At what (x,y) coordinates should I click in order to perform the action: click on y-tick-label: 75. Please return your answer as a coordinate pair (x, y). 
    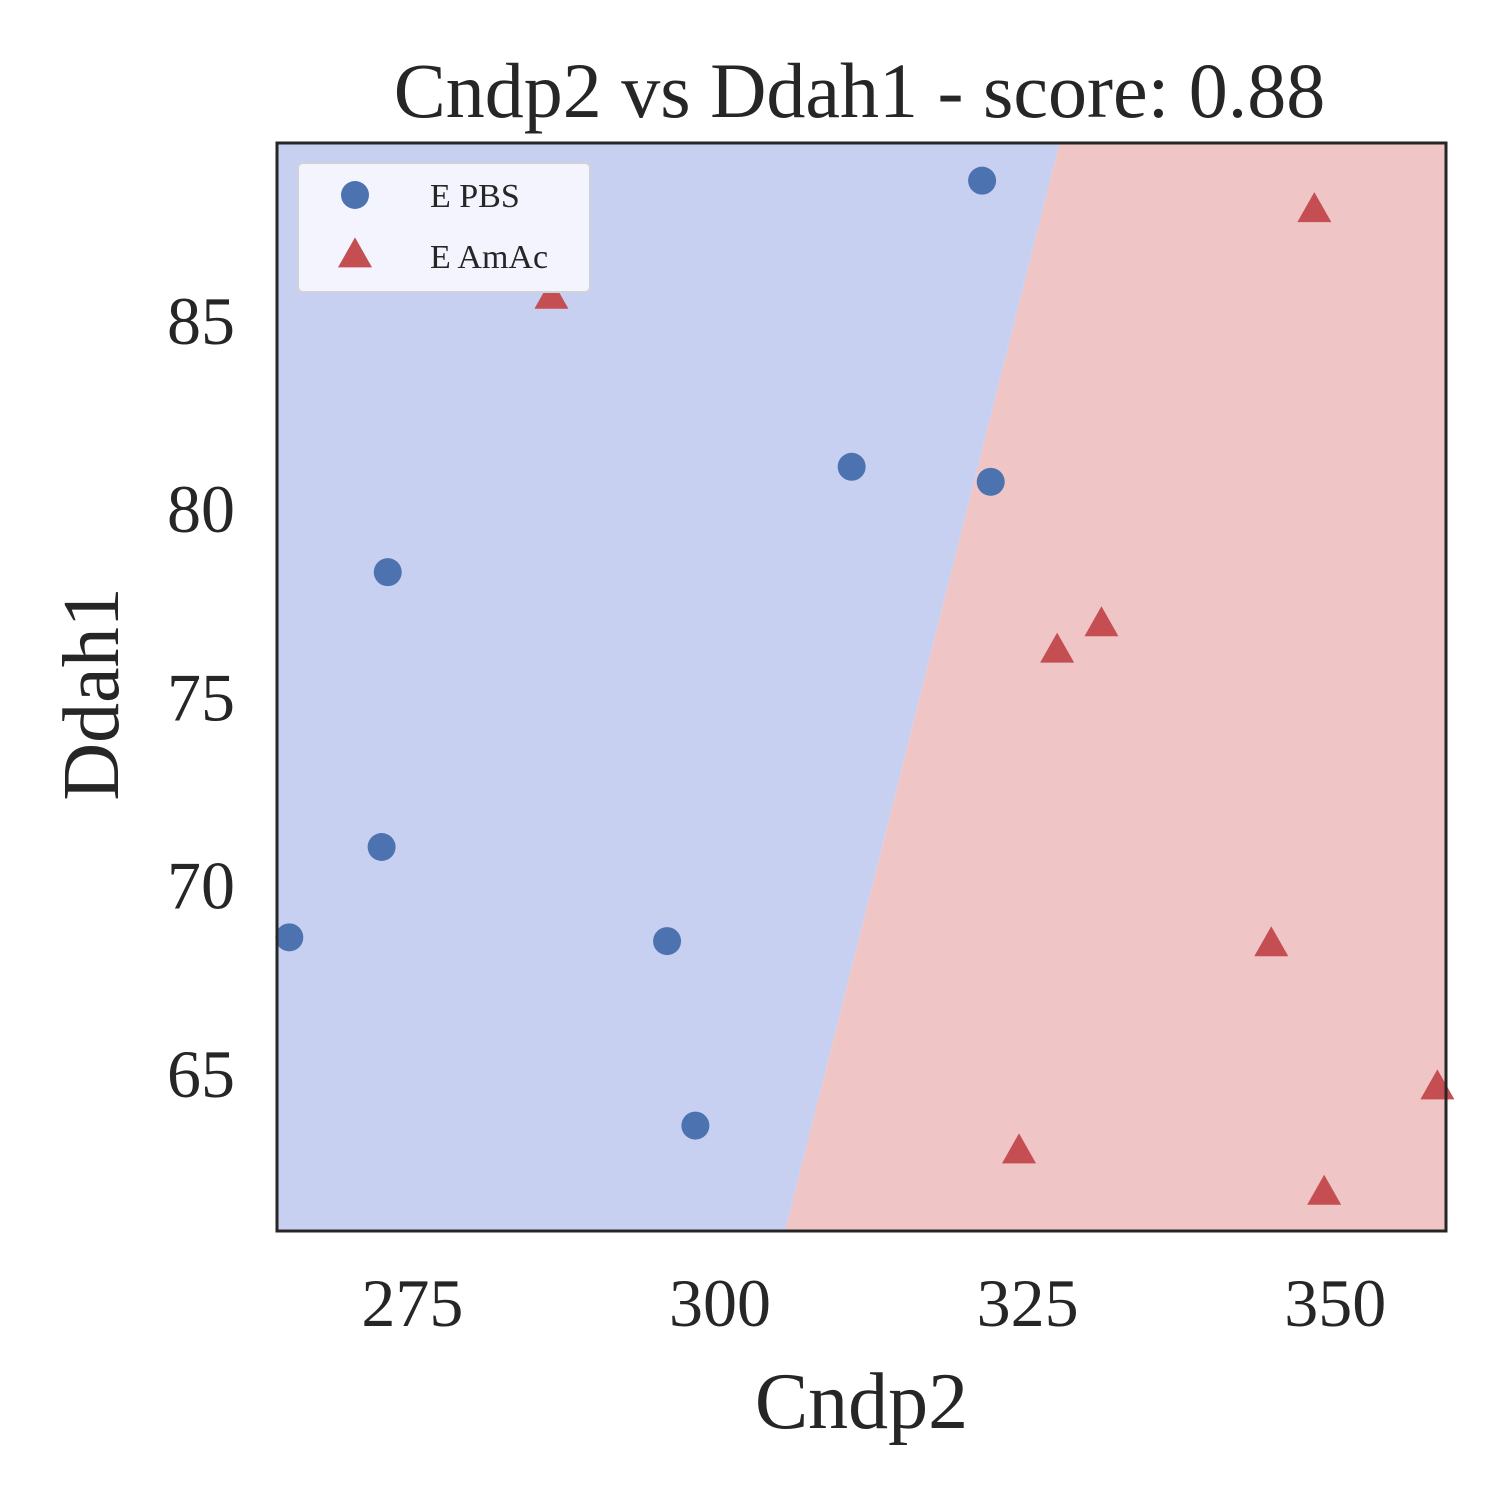
    Looking at the image, I should click on (201, 697).